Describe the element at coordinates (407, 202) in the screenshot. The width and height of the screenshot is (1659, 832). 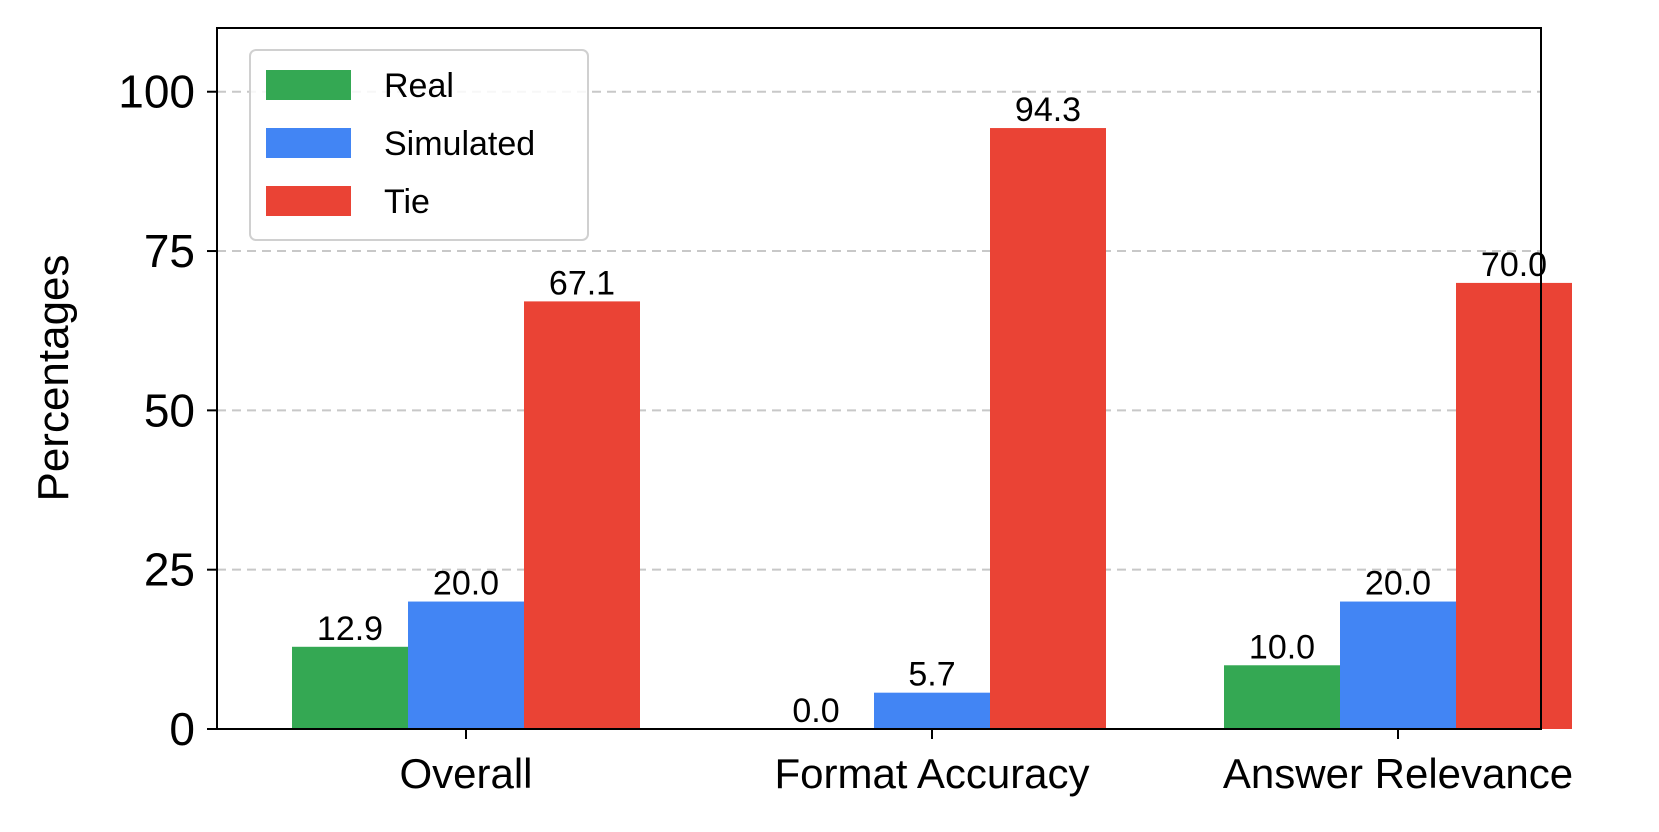
I see `legend-label-tie: Tie` at that location.